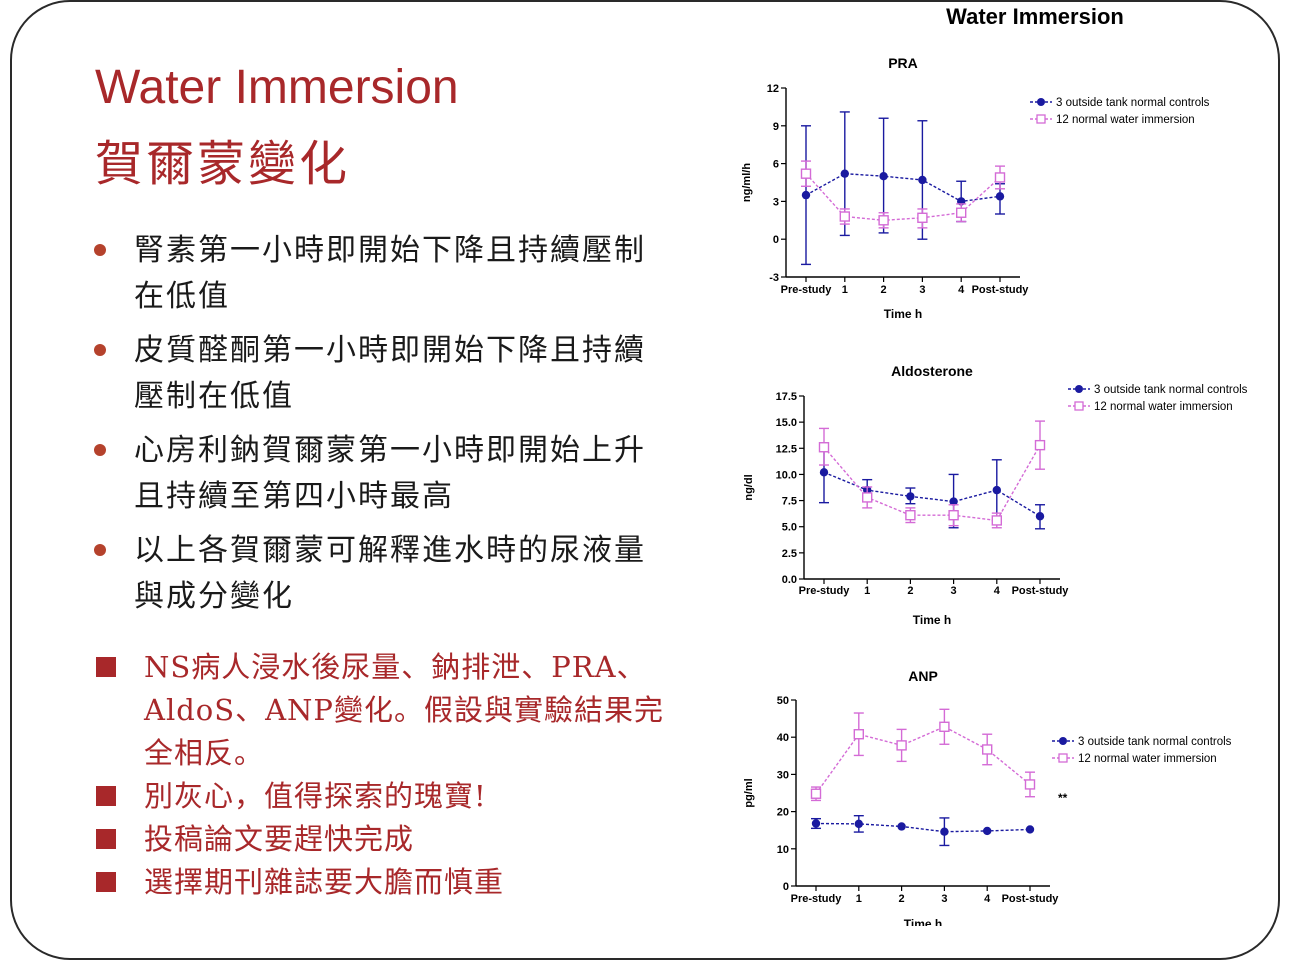 This screenshot has height=960, width=1290. I want to click on chart-title: PRA, so click(903, 63).